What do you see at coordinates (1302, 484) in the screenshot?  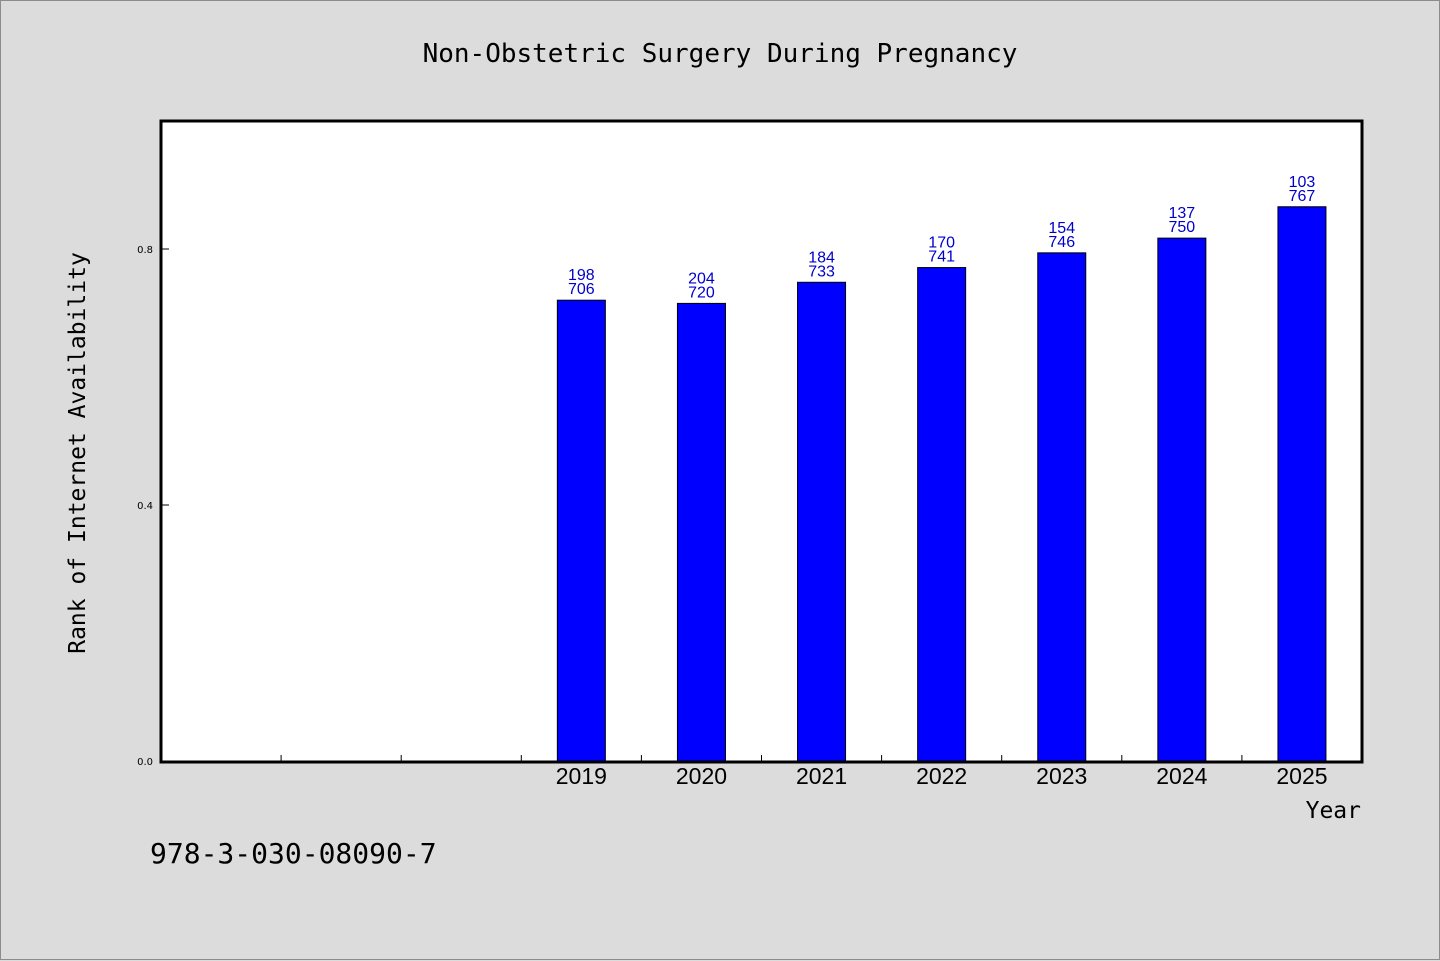 I see `bar-2025` at bounding box center [1302, 484].